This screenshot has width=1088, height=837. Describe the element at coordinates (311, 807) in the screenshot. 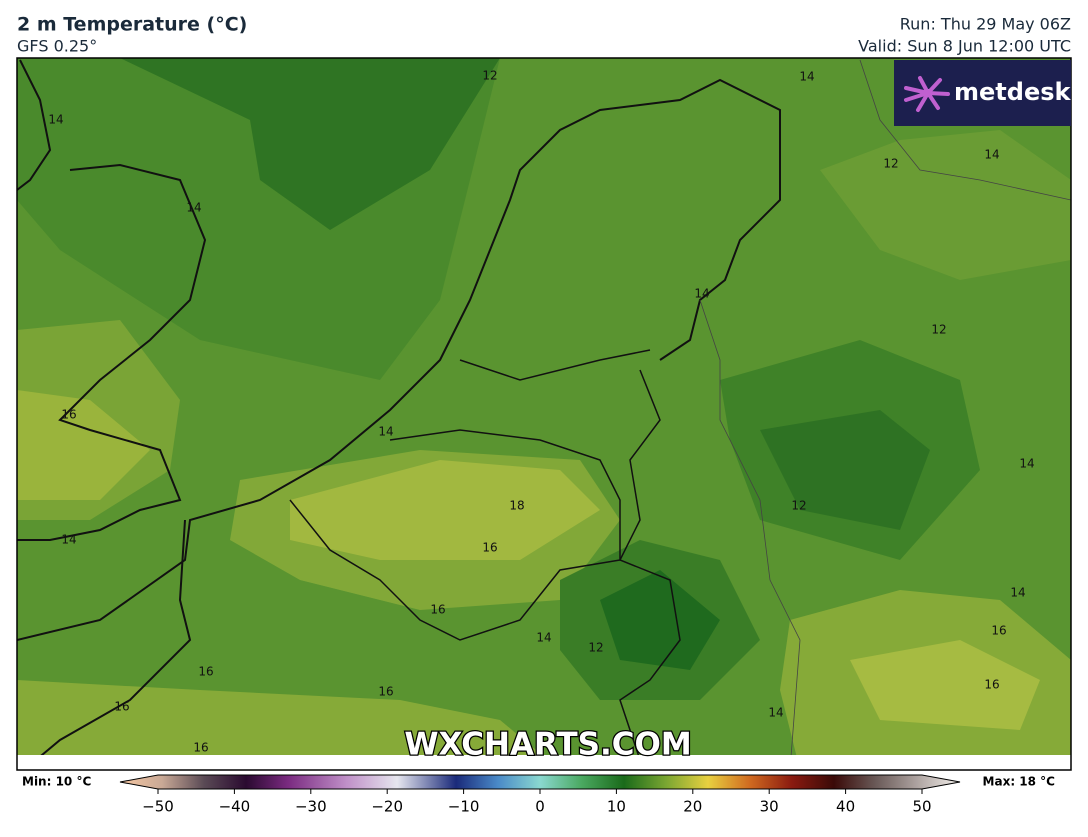

I see `colorbar-tick-label: −30` at that location.